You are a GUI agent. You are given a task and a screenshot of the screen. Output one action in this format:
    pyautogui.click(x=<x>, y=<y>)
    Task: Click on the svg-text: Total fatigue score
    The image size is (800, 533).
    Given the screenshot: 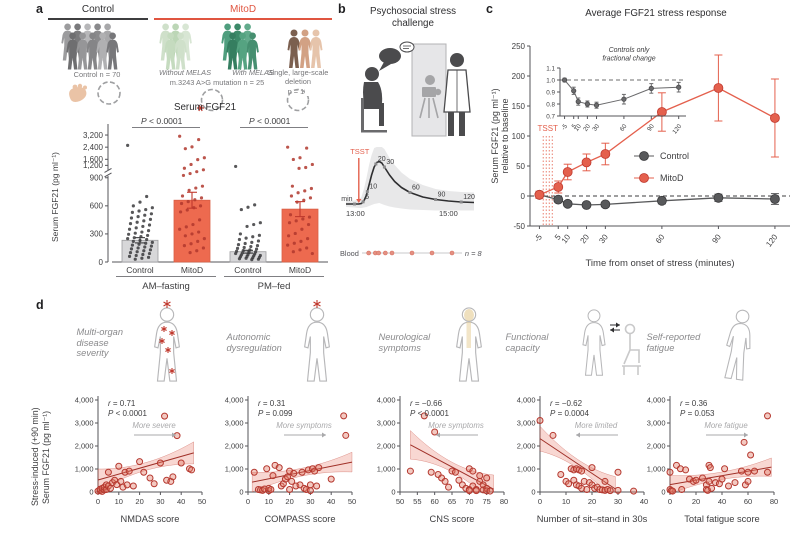 What is the action you would take?
    pyautogui.click(x=721, y=519)
    